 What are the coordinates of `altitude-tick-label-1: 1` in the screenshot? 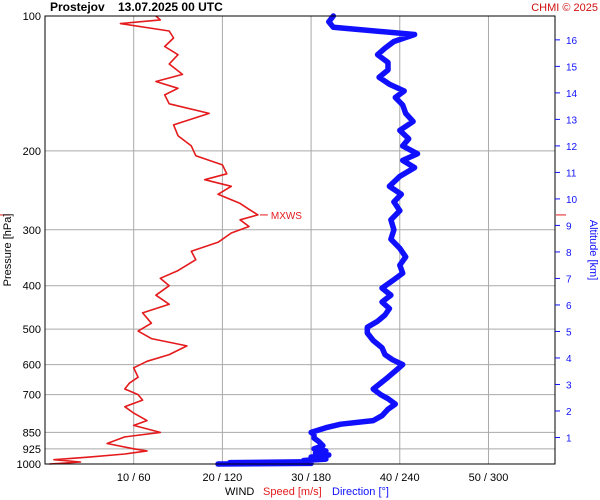 It's located at (569, 438).